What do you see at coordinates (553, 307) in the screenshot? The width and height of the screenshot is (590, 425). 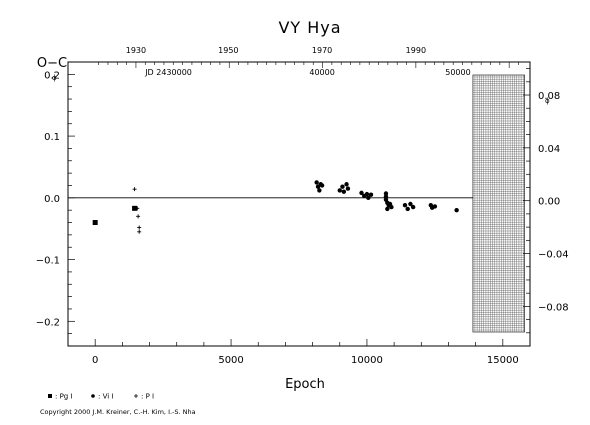 I see `right-tick-label: −0.08` at bounding box center [553, 307].